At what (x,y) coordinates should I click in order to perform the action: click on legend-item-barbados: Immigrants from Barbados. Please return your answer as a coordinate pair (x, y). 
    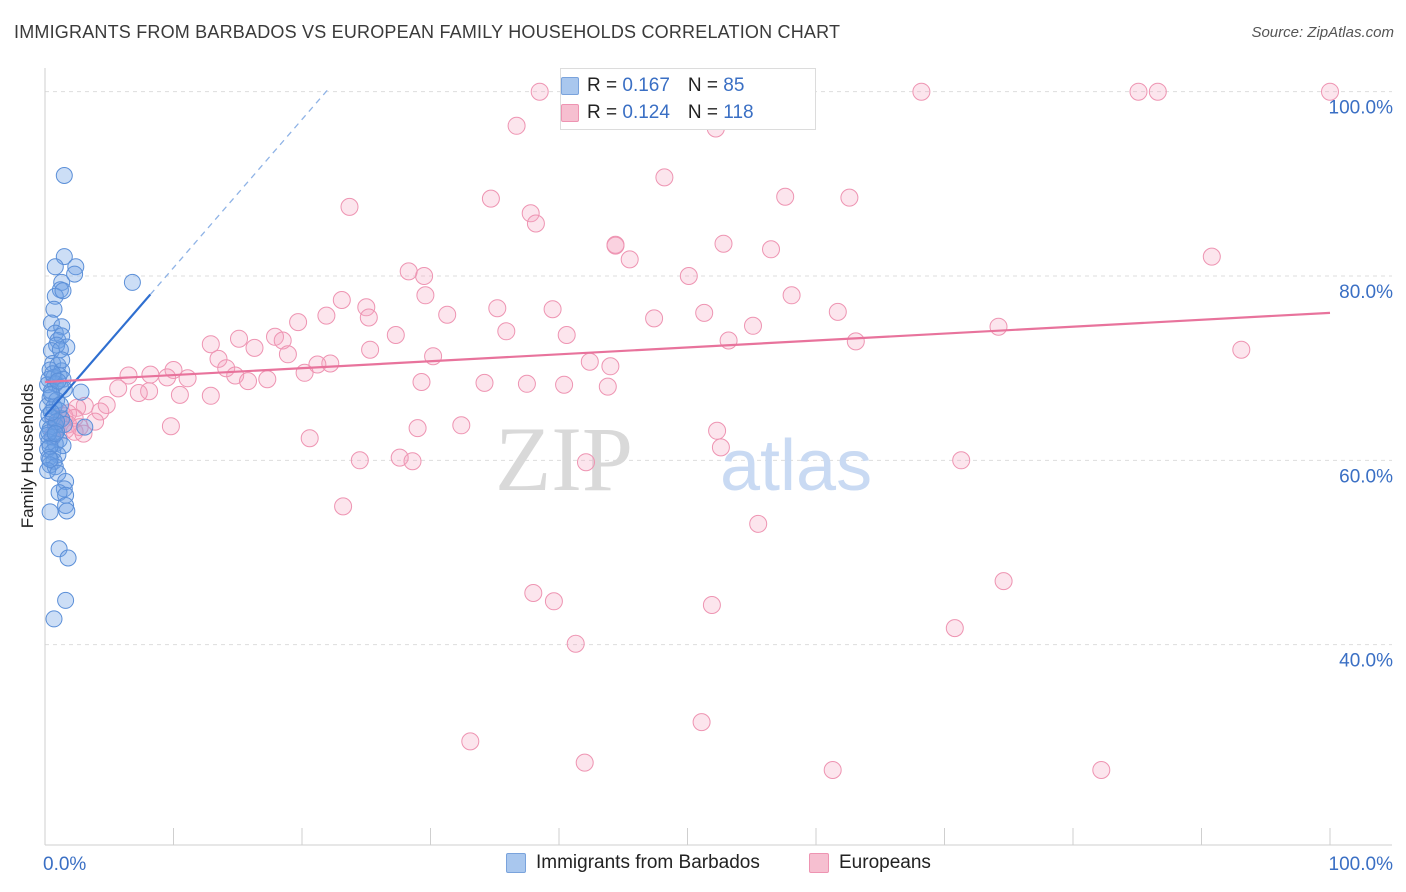
    Looking at the image, I should click on (633, 863).